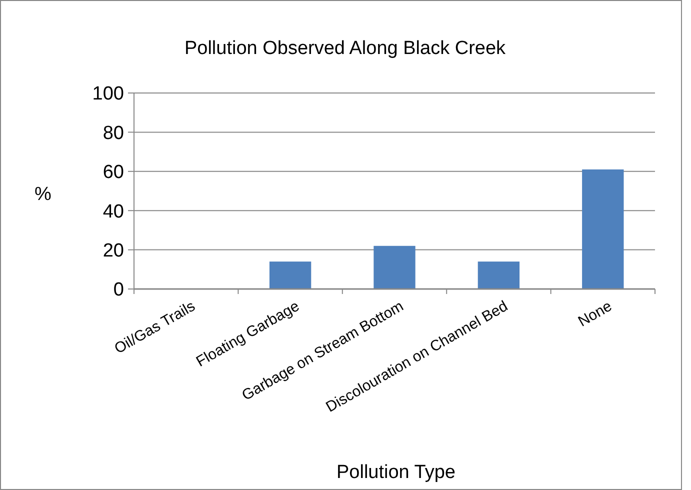  Describe the element at coordinates (113, 173) in the screenshot. I see `y-tick-label: 60` at that location.